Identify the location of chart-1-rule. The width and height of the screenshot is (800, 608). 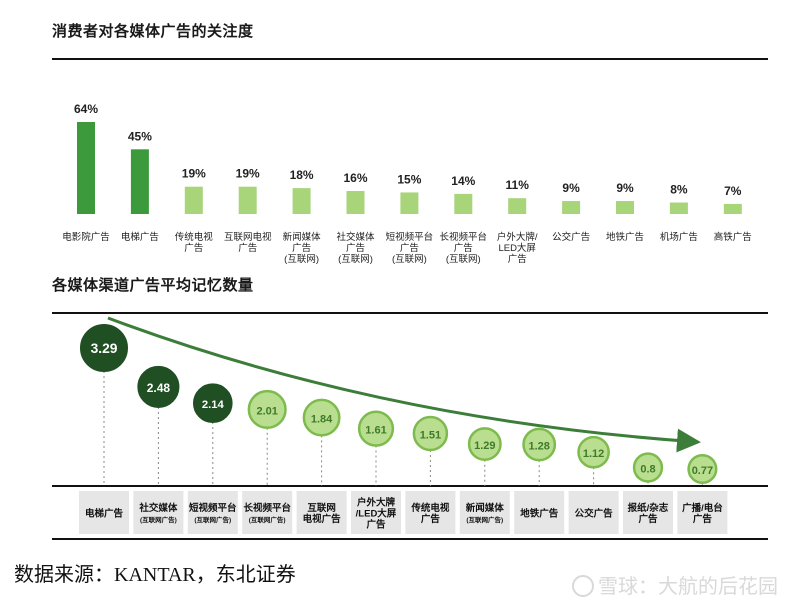
(410, 59).